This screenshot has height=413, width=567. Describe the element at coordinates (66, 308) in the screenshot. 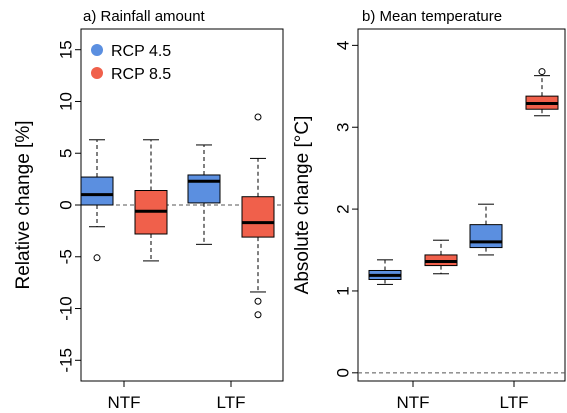

I see `y-tick-label: -10` at that location.